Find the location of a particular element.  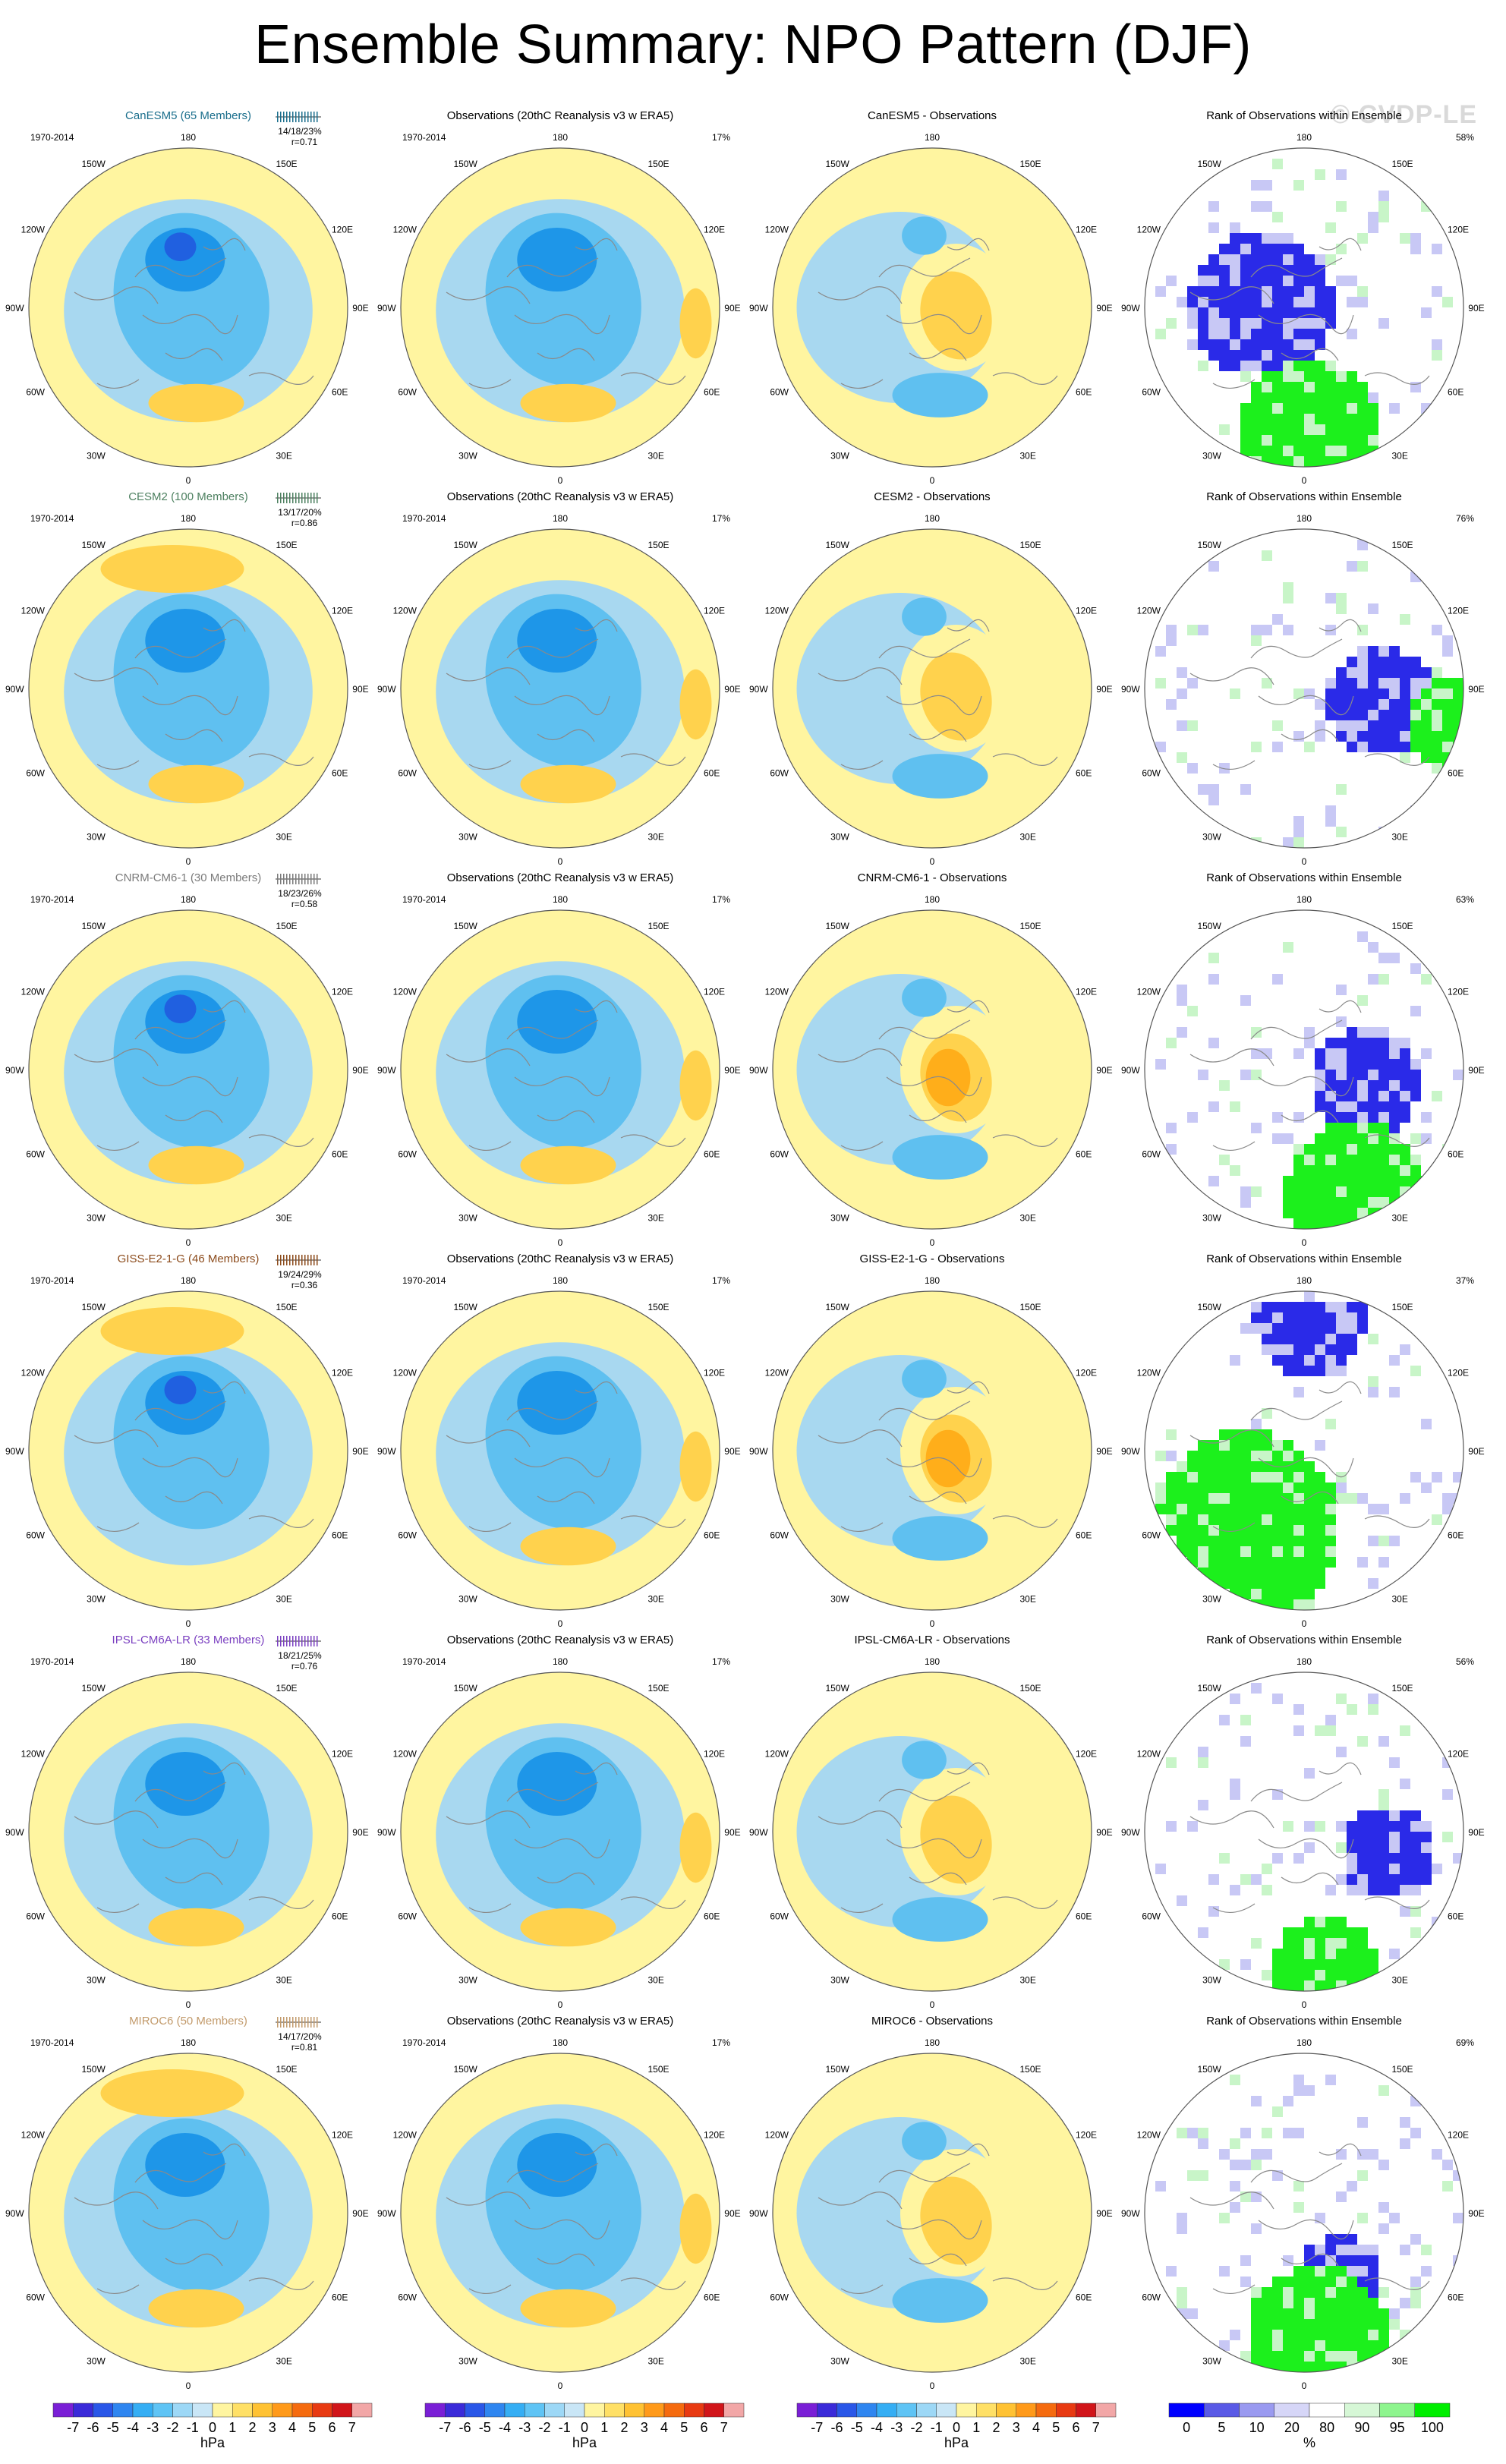

longitude-label: 90E is located at coordinates (1104, 1071).